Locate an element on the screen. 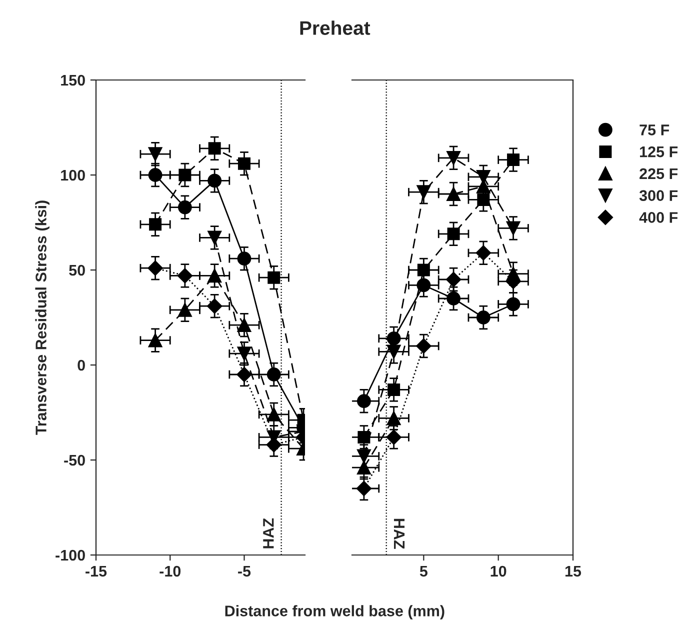 This screenshot has height=632, width=690. y-tick-label: 0 is located at coordinates (81, 365).